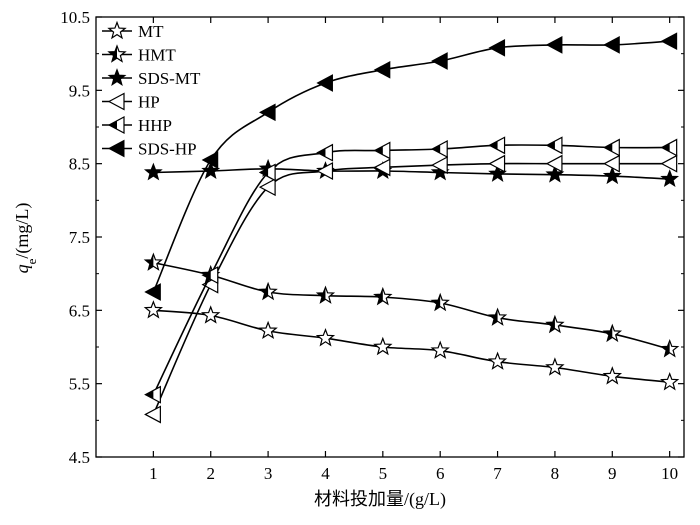 This screenshot has height=525, width=700. I want to click on series-line-mt, so click(411, 346).